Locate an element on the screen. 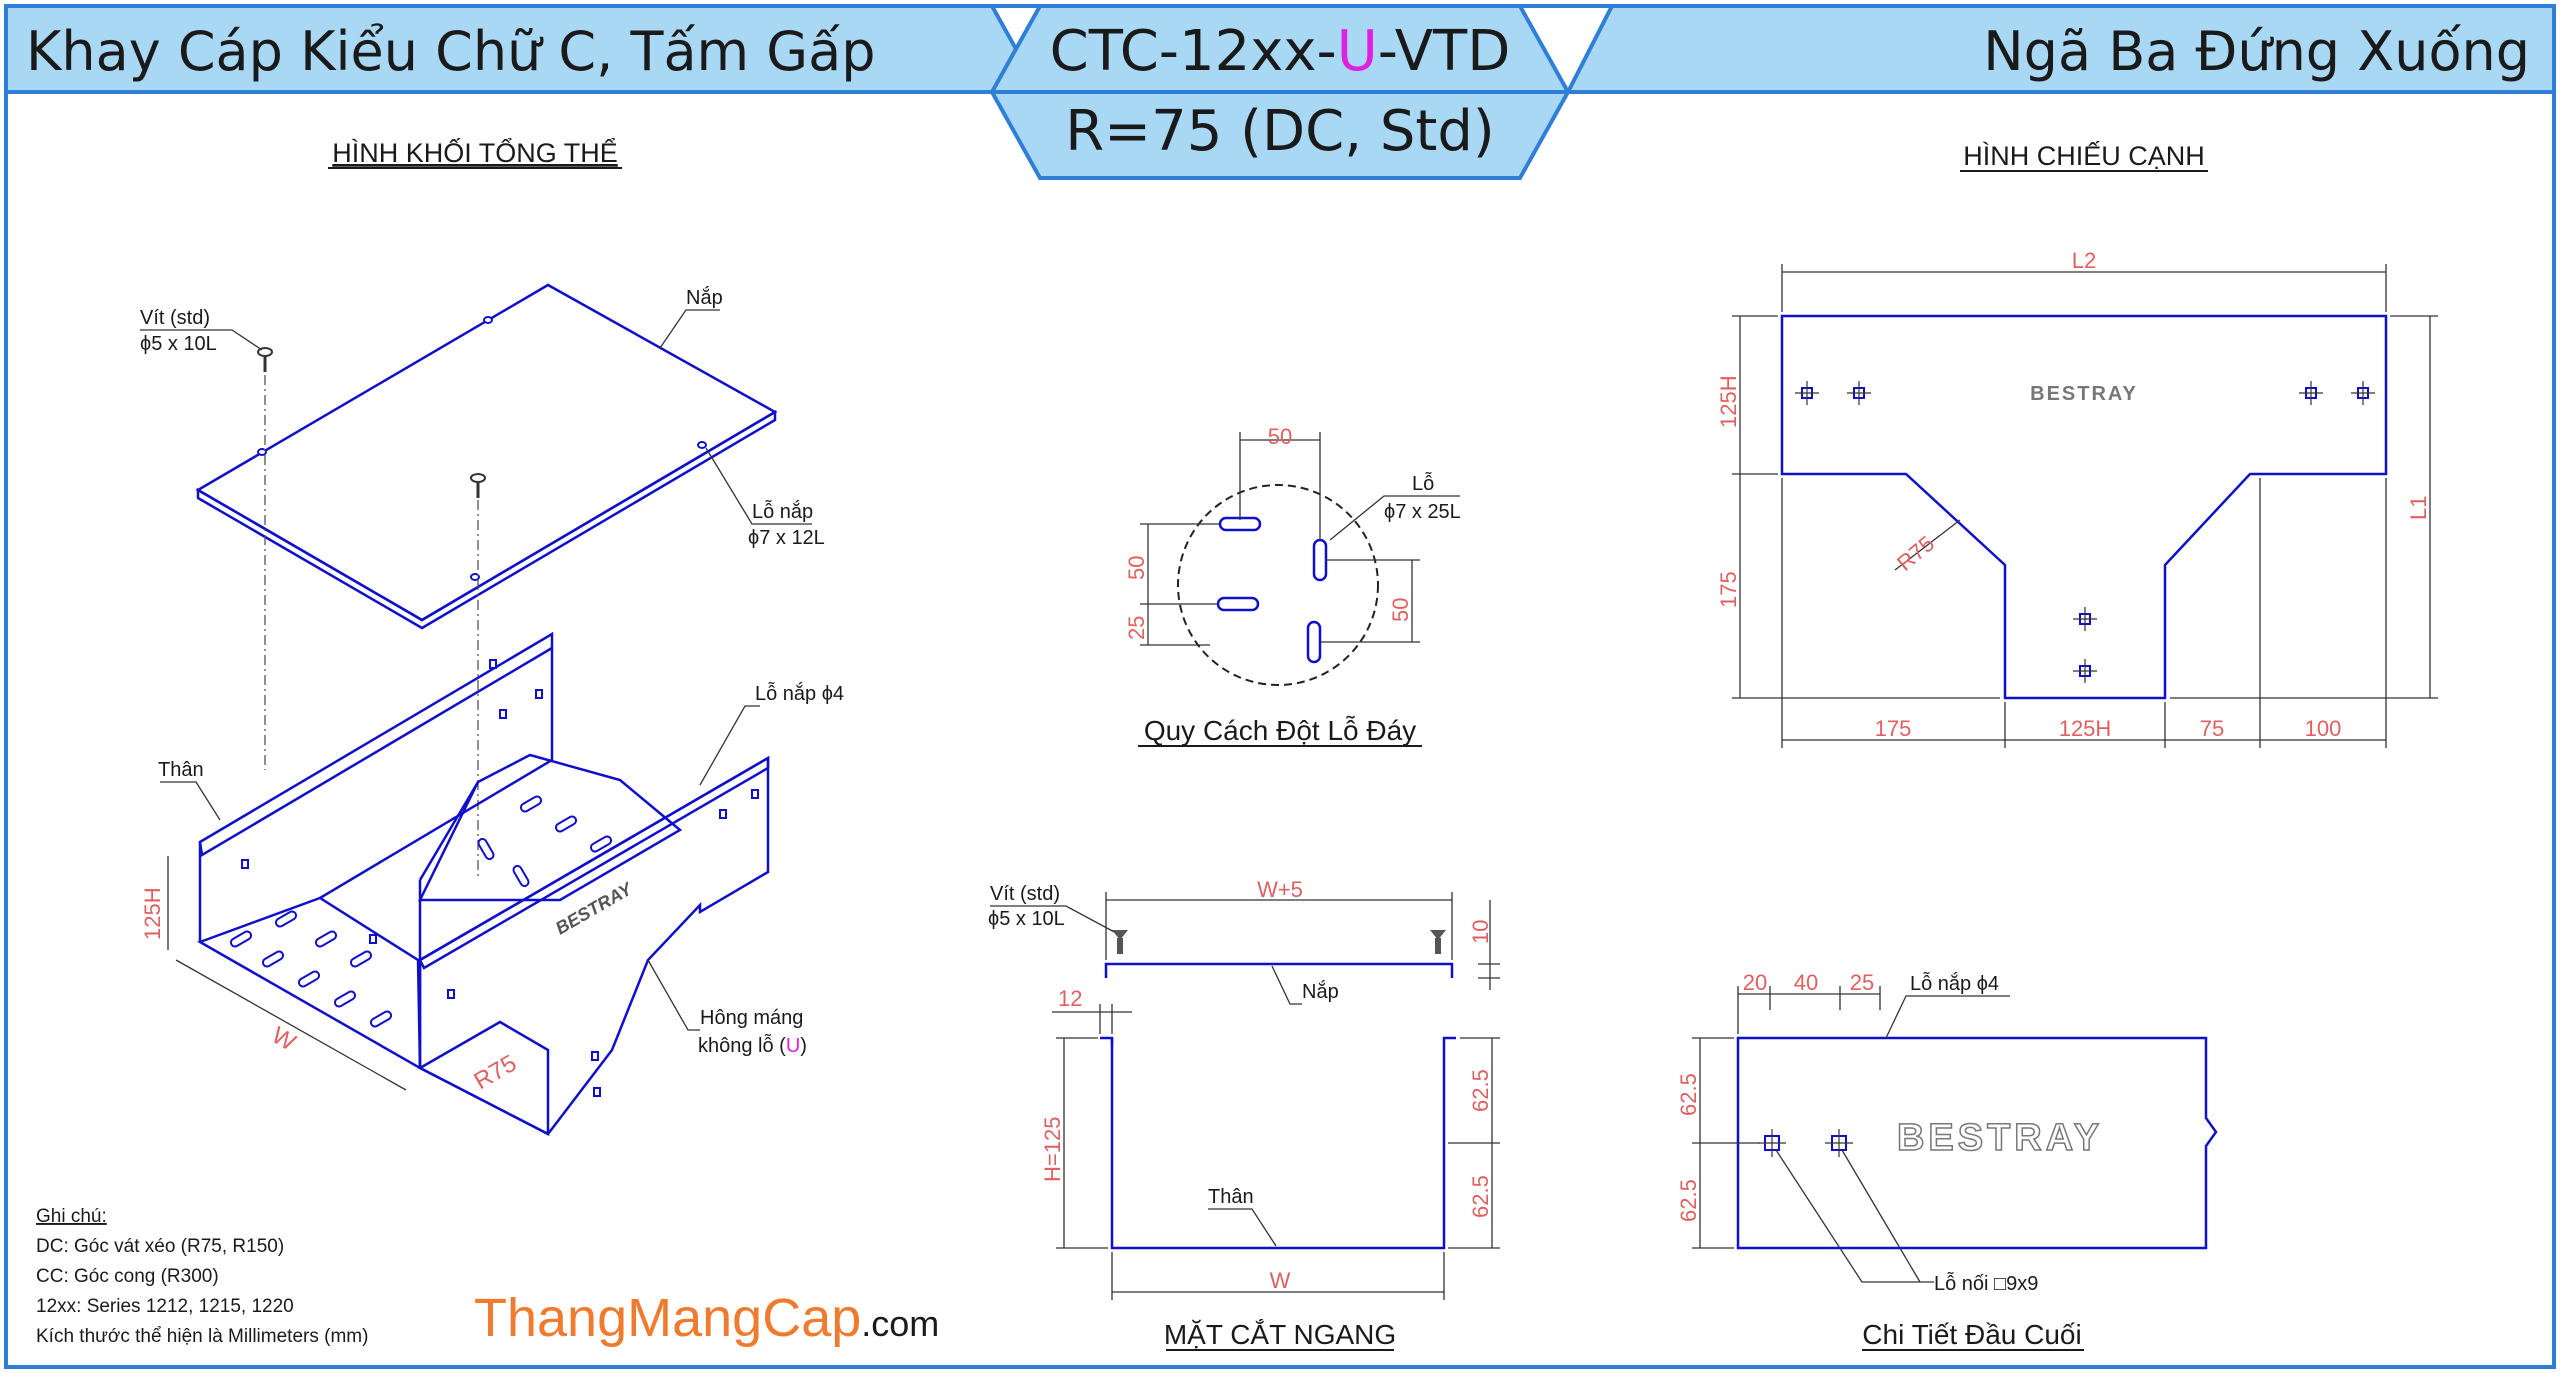 Image resolution: width=2560 pixels, height=1373 pixels. iso-screw-label: Vít (std) is located at coordinates (175, 318).